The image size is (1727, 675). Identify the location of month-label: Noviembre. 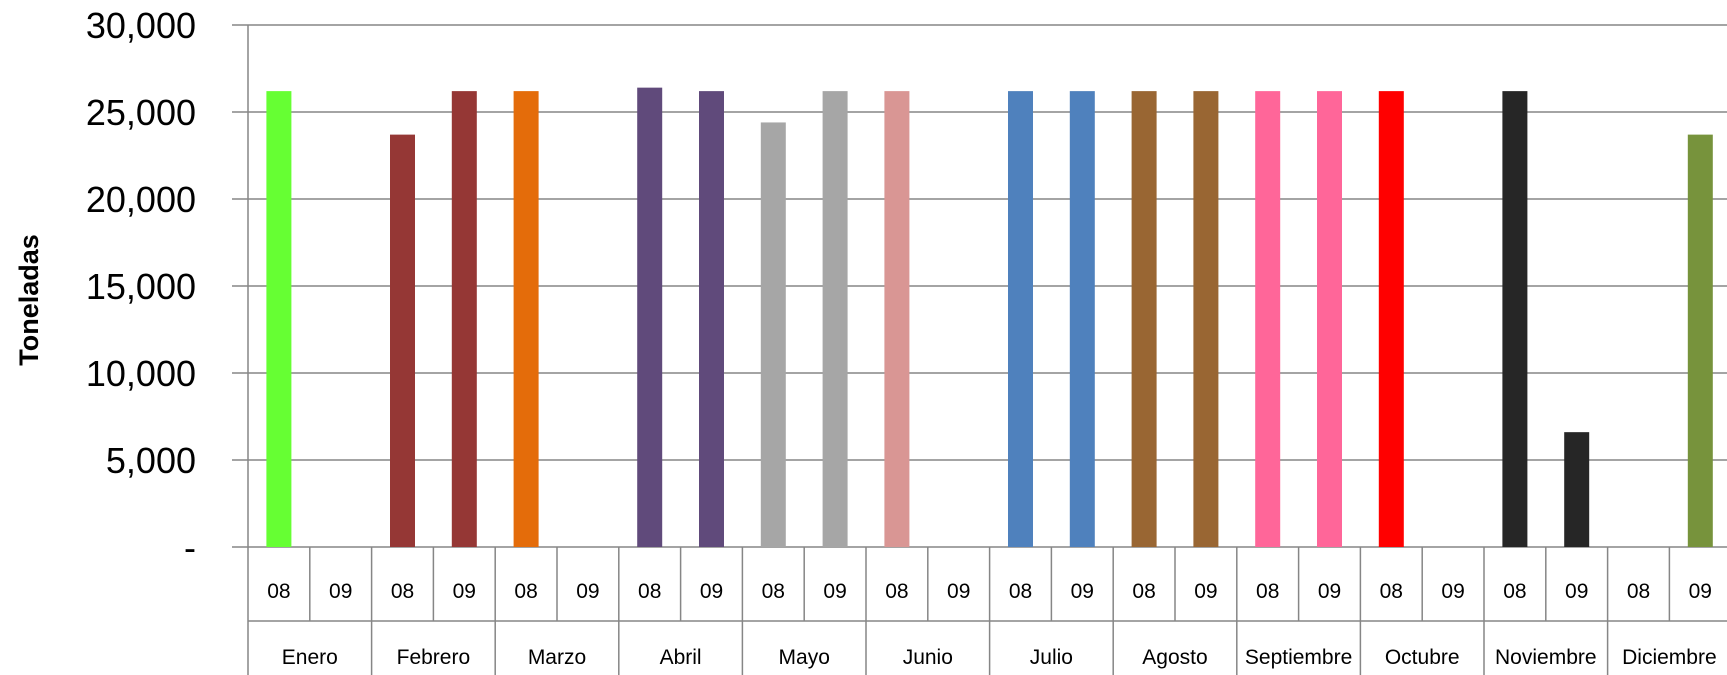
(1546, 657).